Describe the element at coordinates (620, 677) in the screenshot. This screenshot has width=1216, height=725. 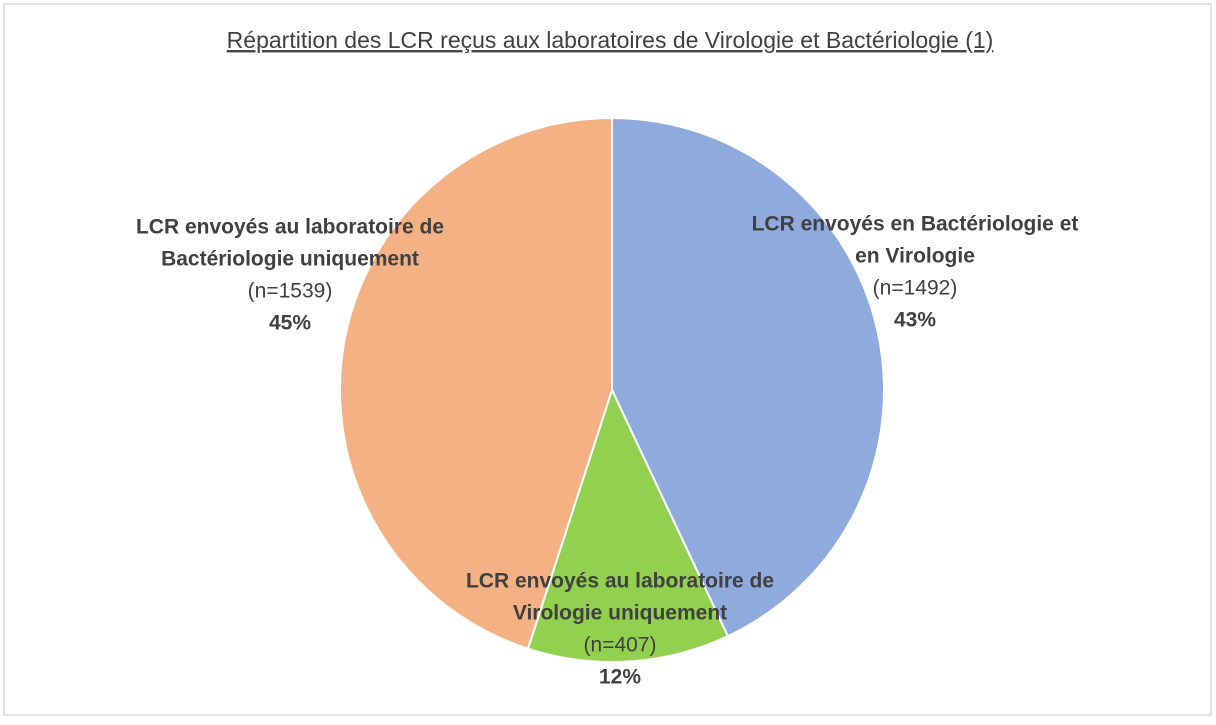
I see `slice-value-label: 12%` at that location.